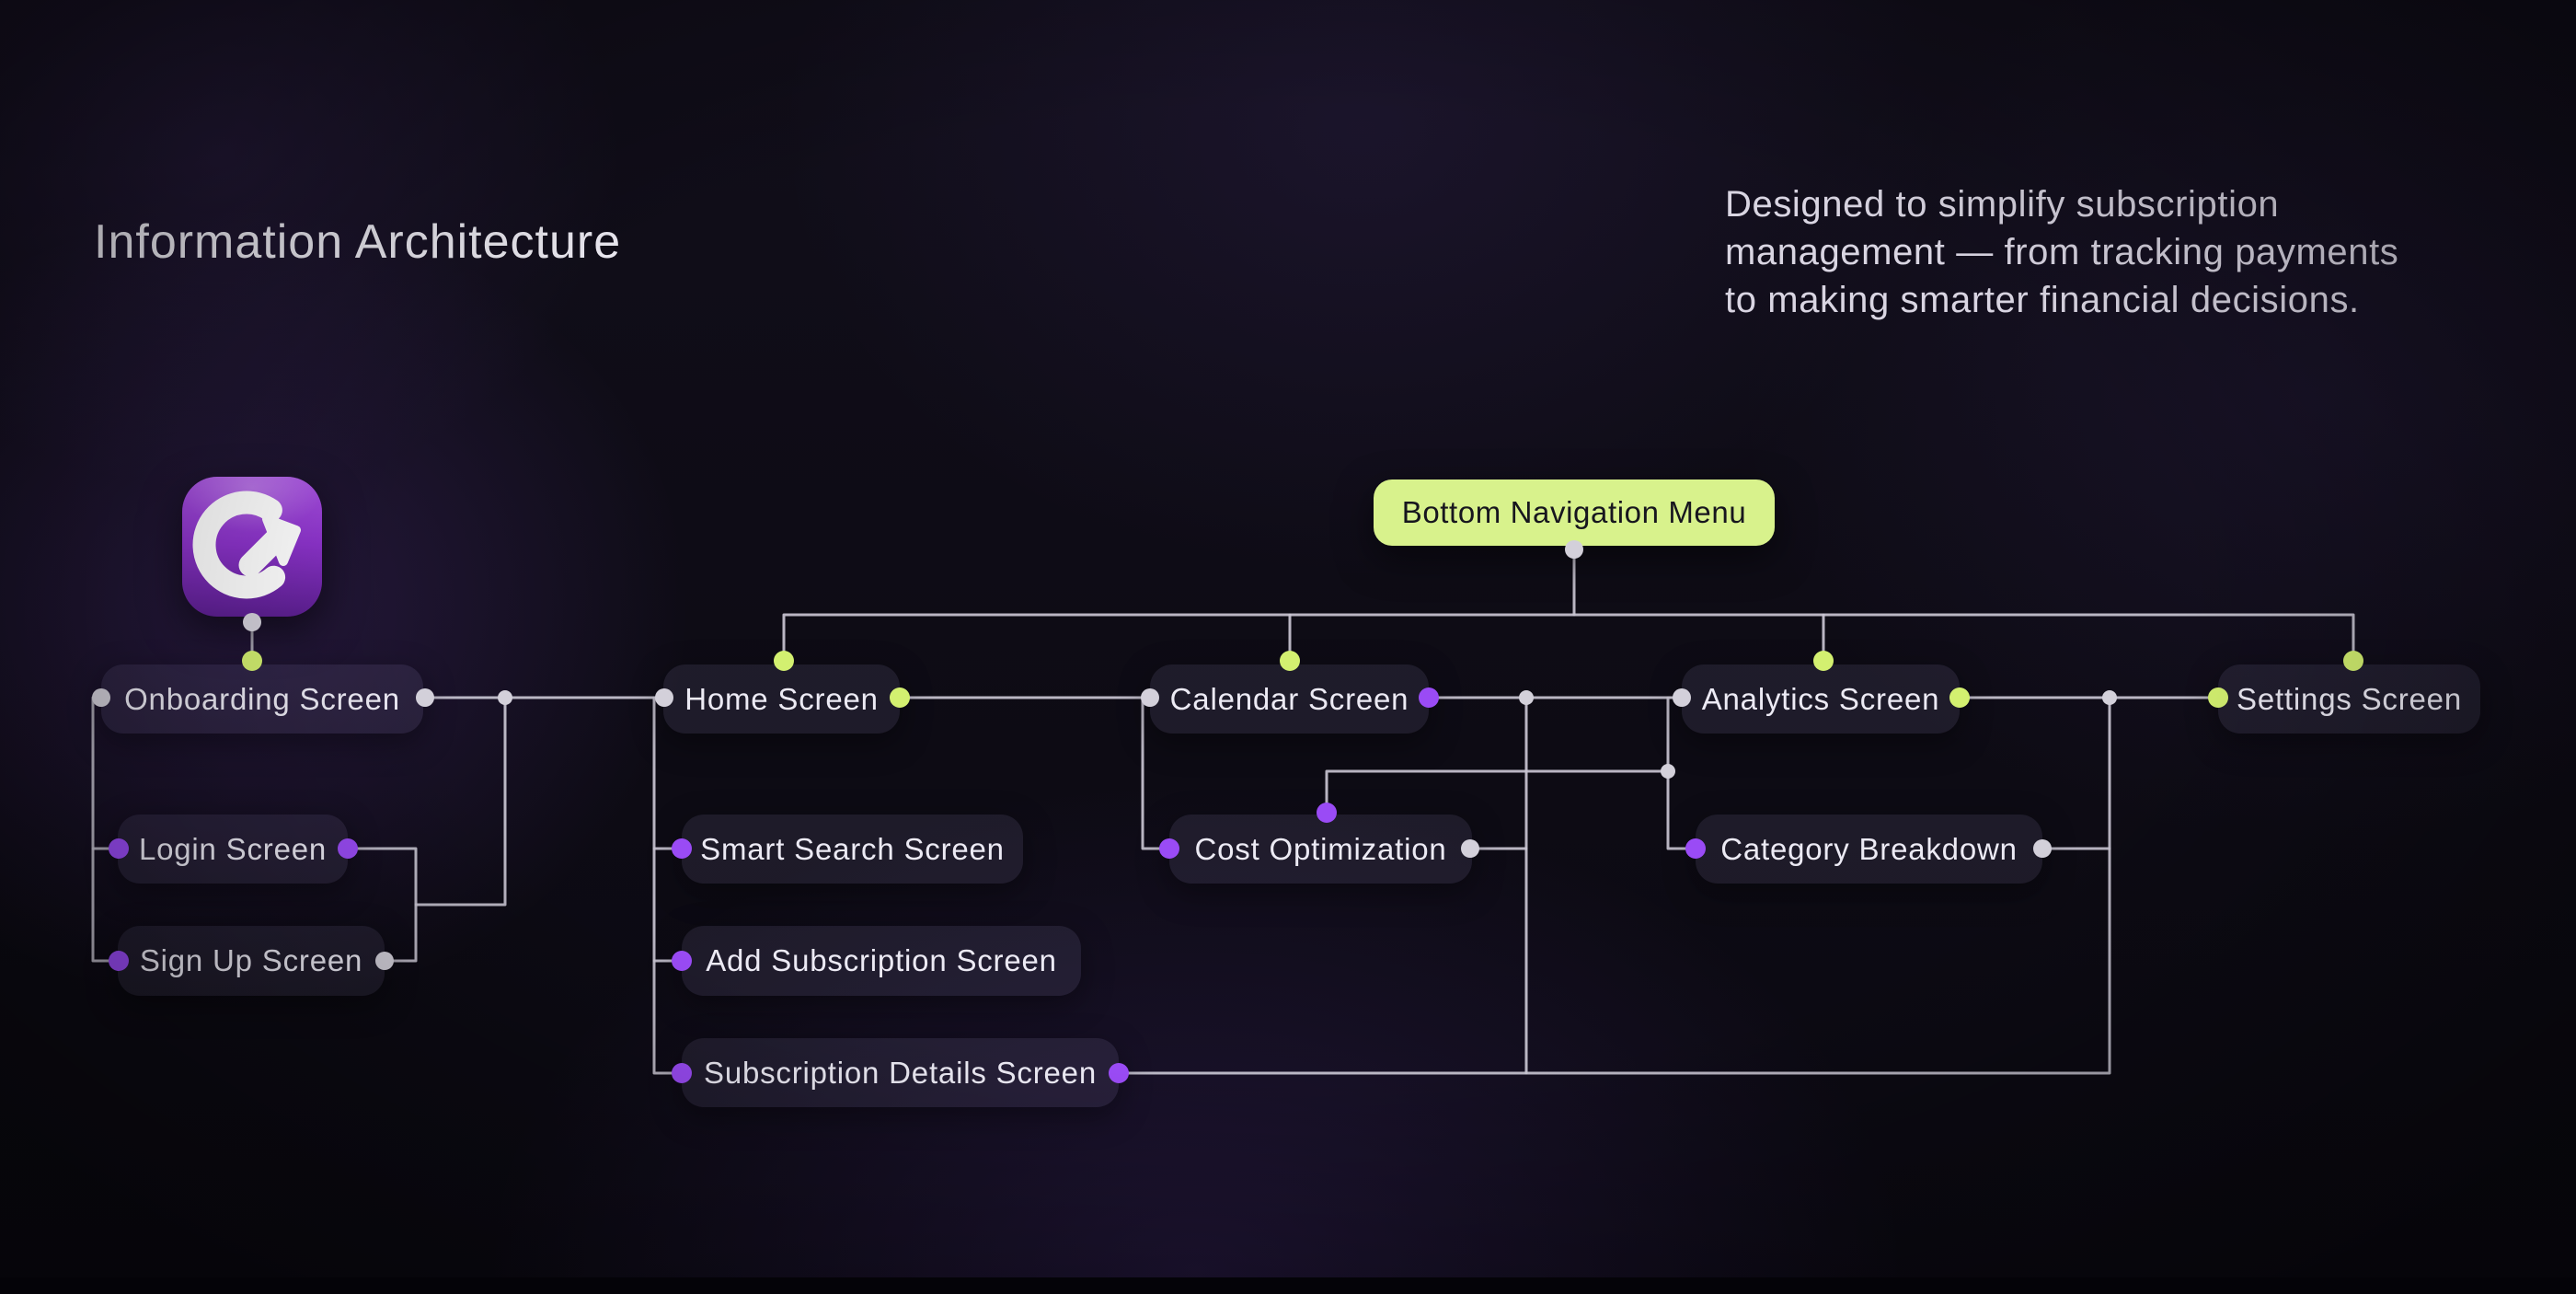 This screenshot has height=1294, width=2576. What do you see at coordinates (358, 241) in the screenshot?
I see `page-title: Information Architecture` at bounding box center [358, 241].